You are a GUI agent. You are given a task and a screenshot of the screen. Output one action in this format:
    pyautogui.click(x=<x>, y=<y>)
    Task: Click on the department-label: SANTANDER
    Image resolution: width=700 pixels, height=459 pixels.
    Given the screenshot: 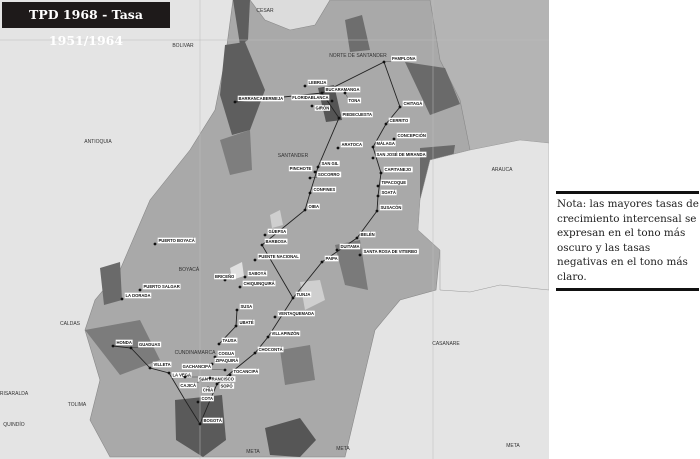 What is the action you would take?
    pyautogui.click(x=293, y=156)
    